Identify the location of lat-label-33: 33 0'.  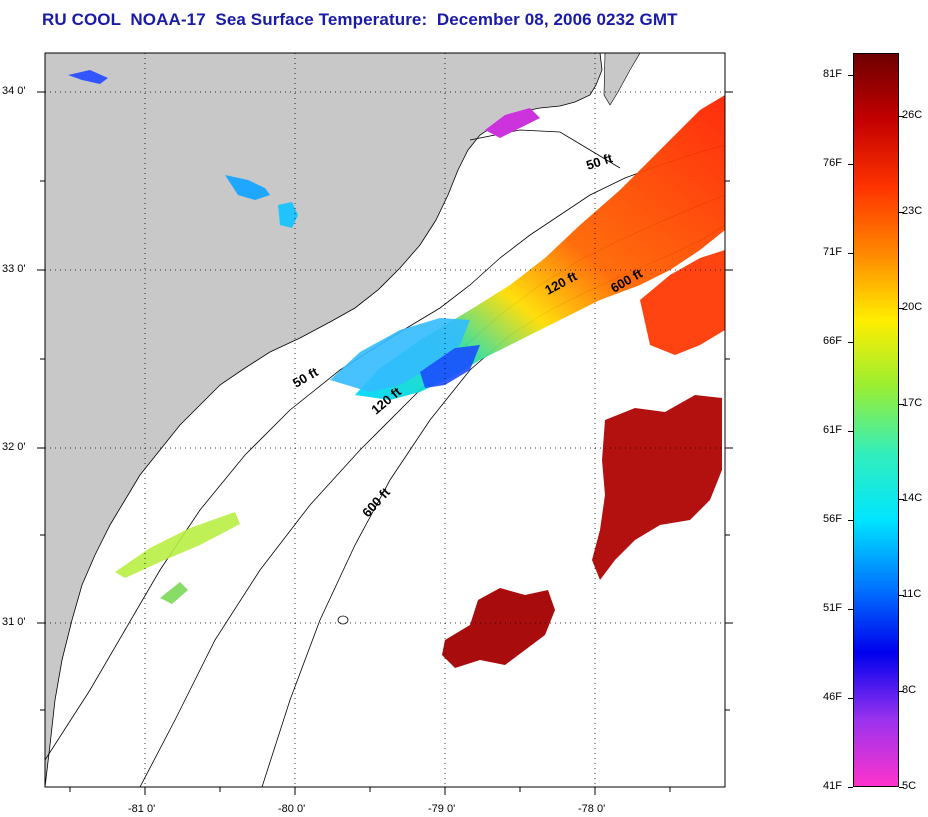
(14, 269).